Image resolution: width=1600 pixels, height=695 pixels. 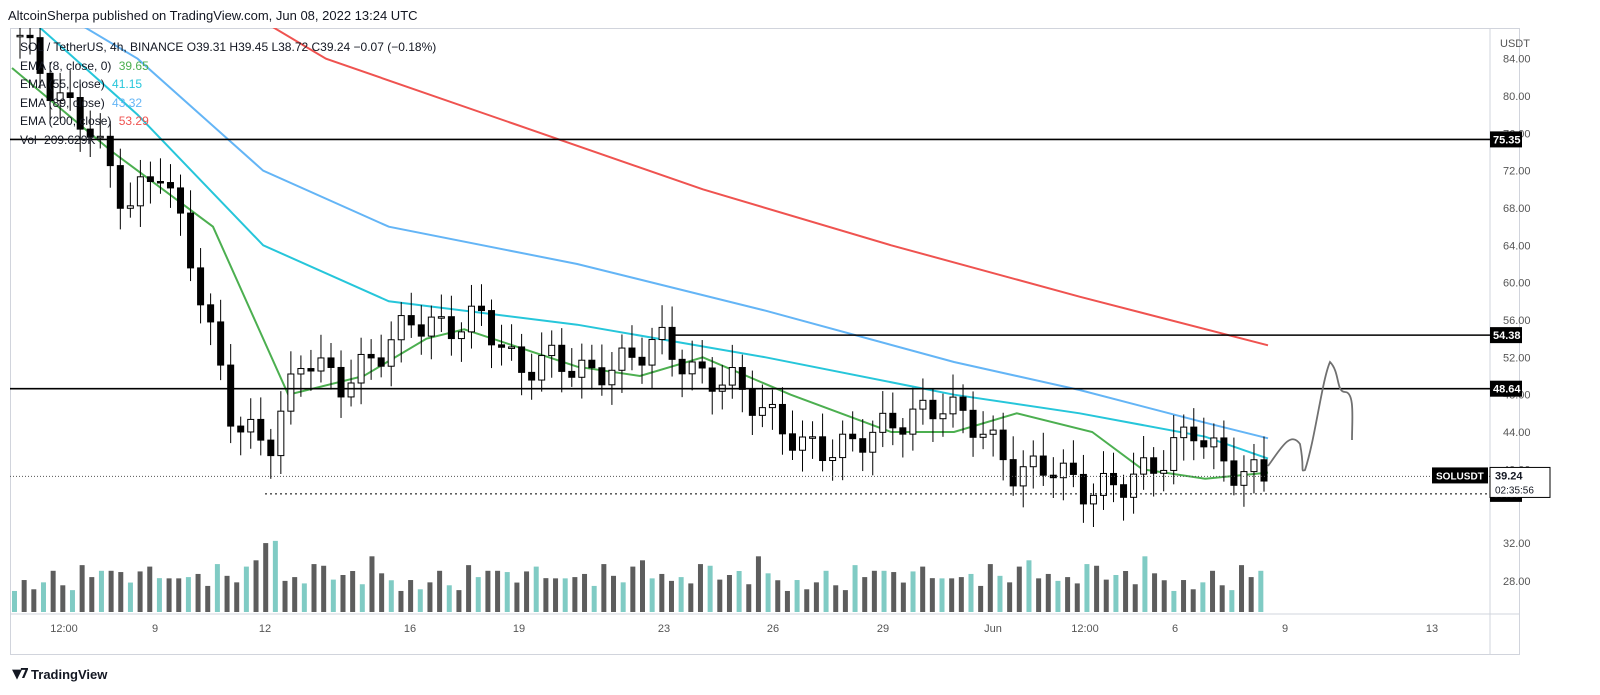 I want to click on ema89-row: EMA (89, close) 43.32, so click(x=228, y=103).